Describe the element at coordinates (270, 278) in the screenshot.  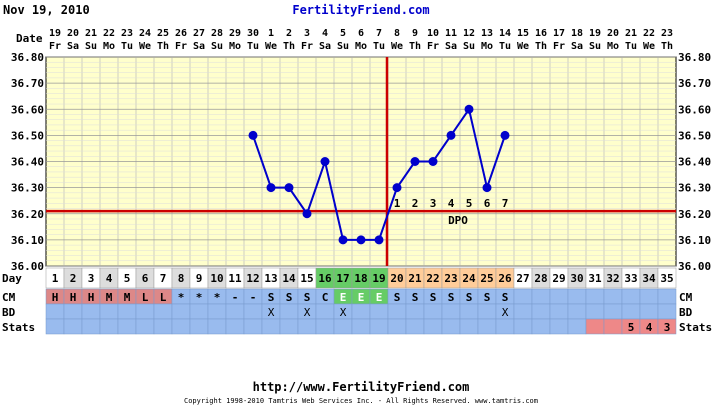
I see `day-number: 13` at that location.